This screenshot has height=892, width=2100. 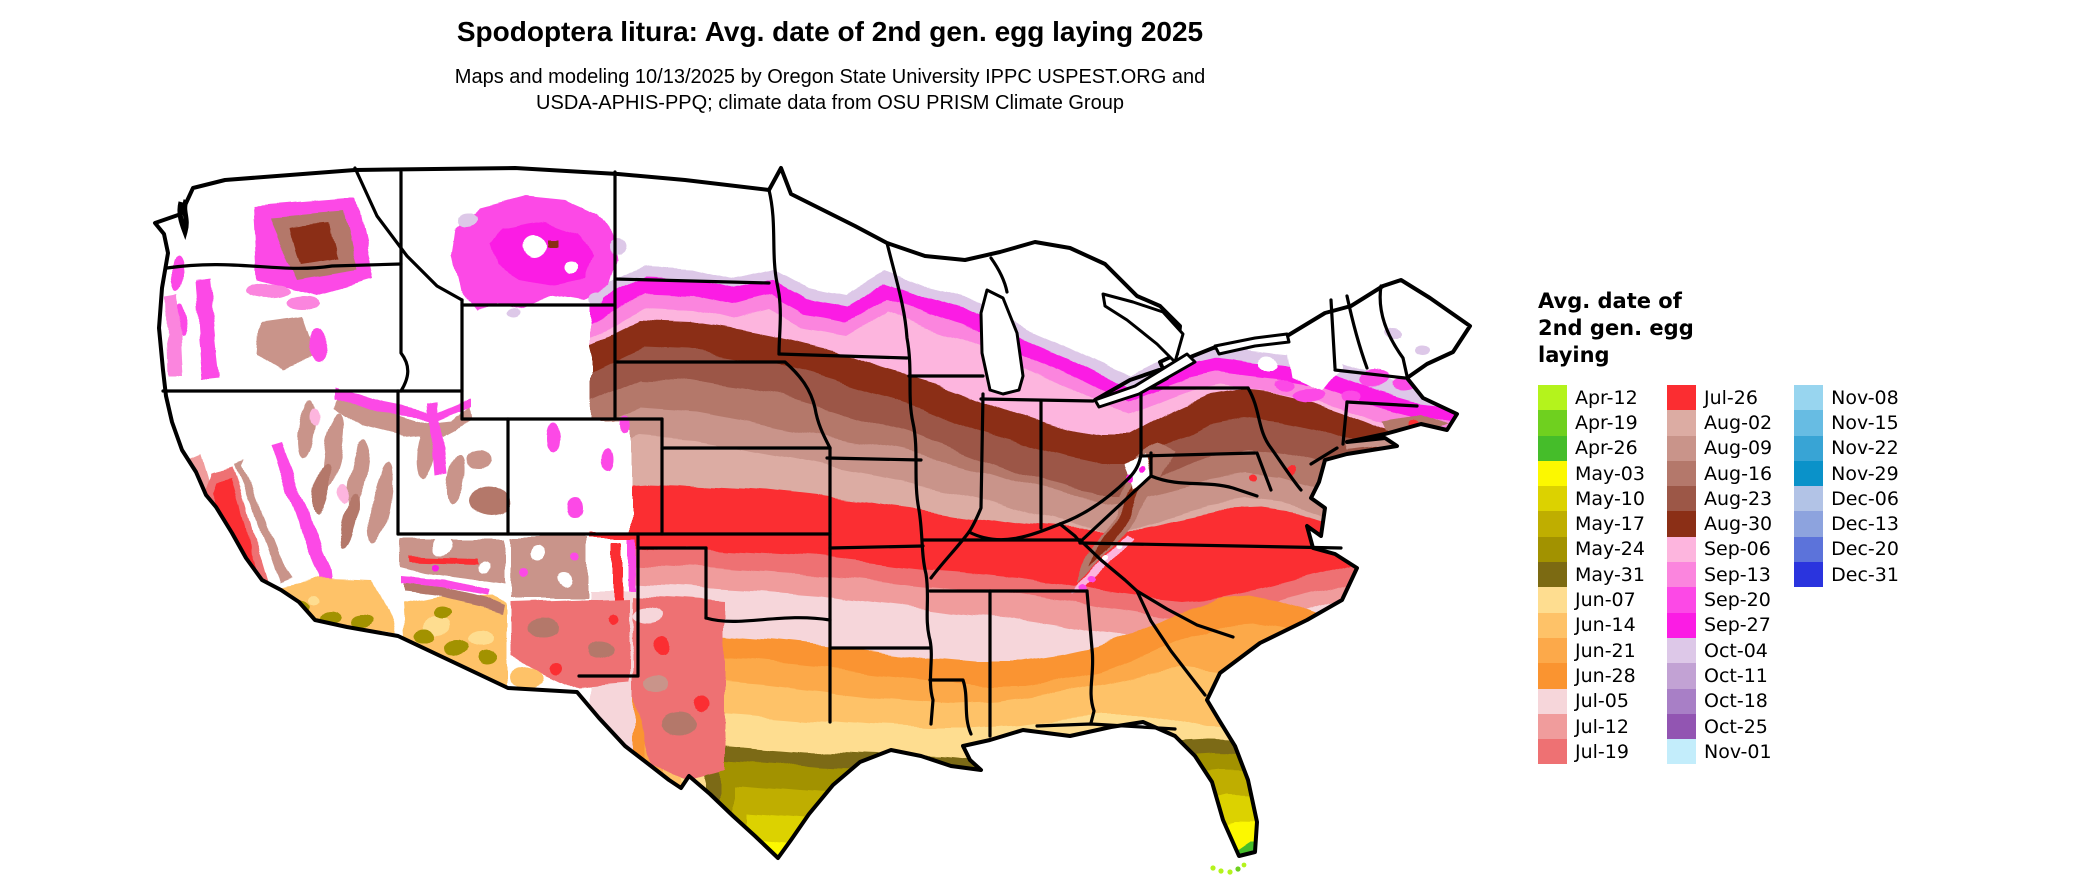 What do you see at coordinates (1818, 328) in the screenshot?
I see `legend-title: Avg. date of 2nd gen. egg laying` at bounding box center [1818, 328].